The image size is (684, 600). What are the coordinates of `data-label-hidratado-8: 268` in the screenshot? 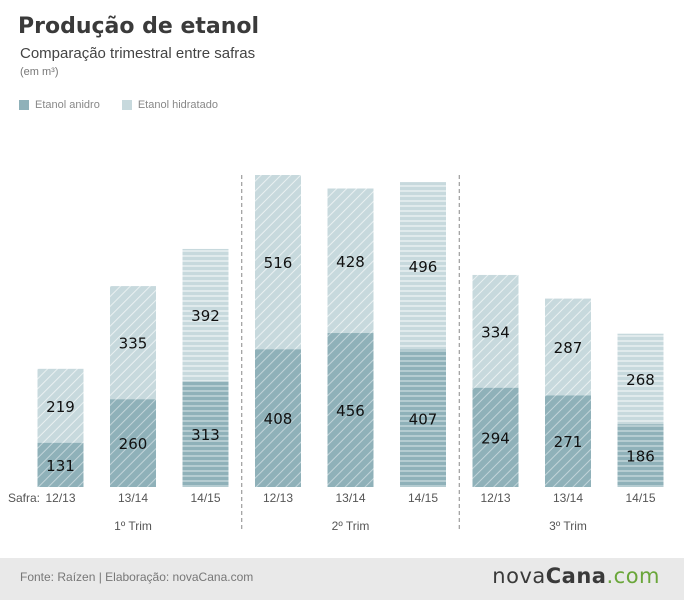 It's located at (640, 380).